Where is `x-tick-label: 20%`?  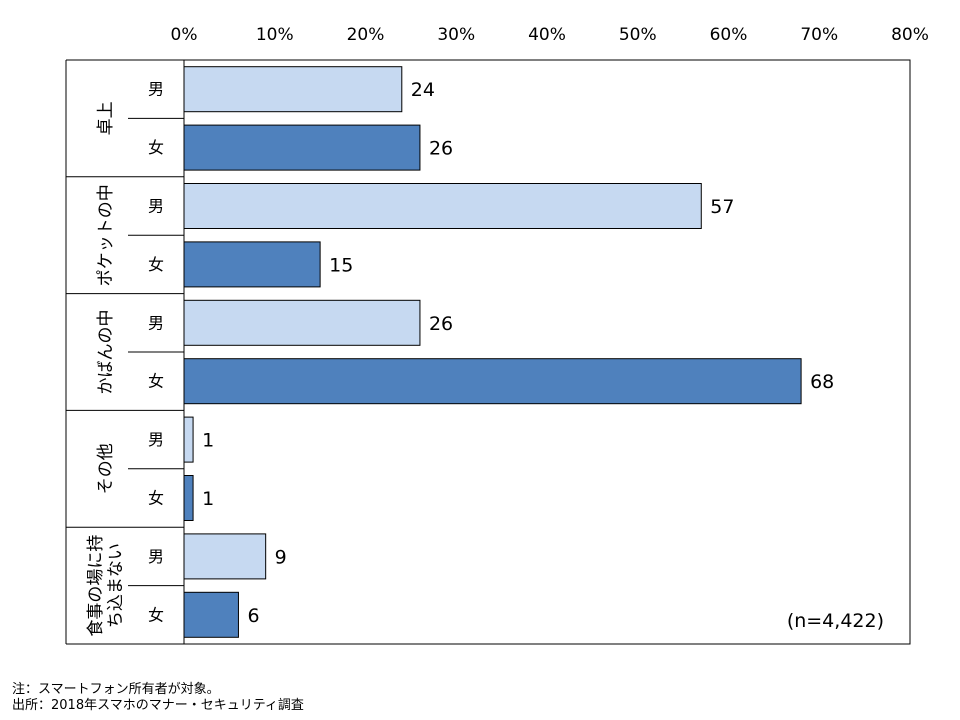
x-tick-label: 20% is located at coordinates (366, 35).